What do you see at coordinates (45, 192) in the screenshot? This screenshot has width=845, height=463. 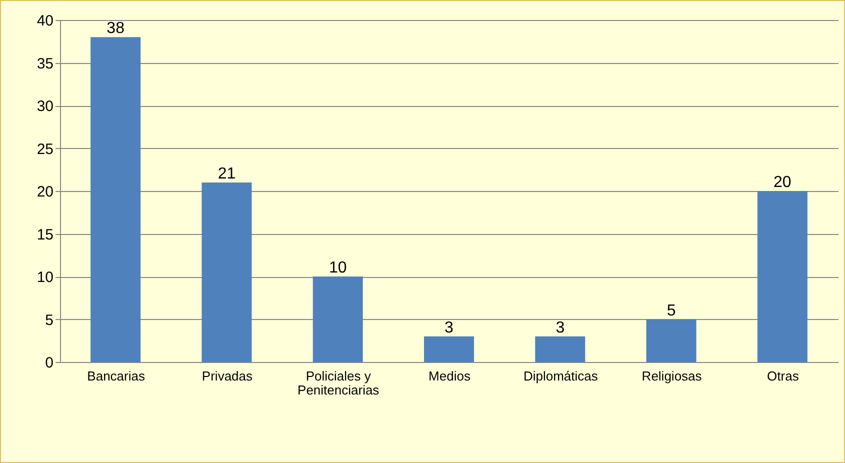 I see `y-tick-label: 20` at bounding box center [45, 192].